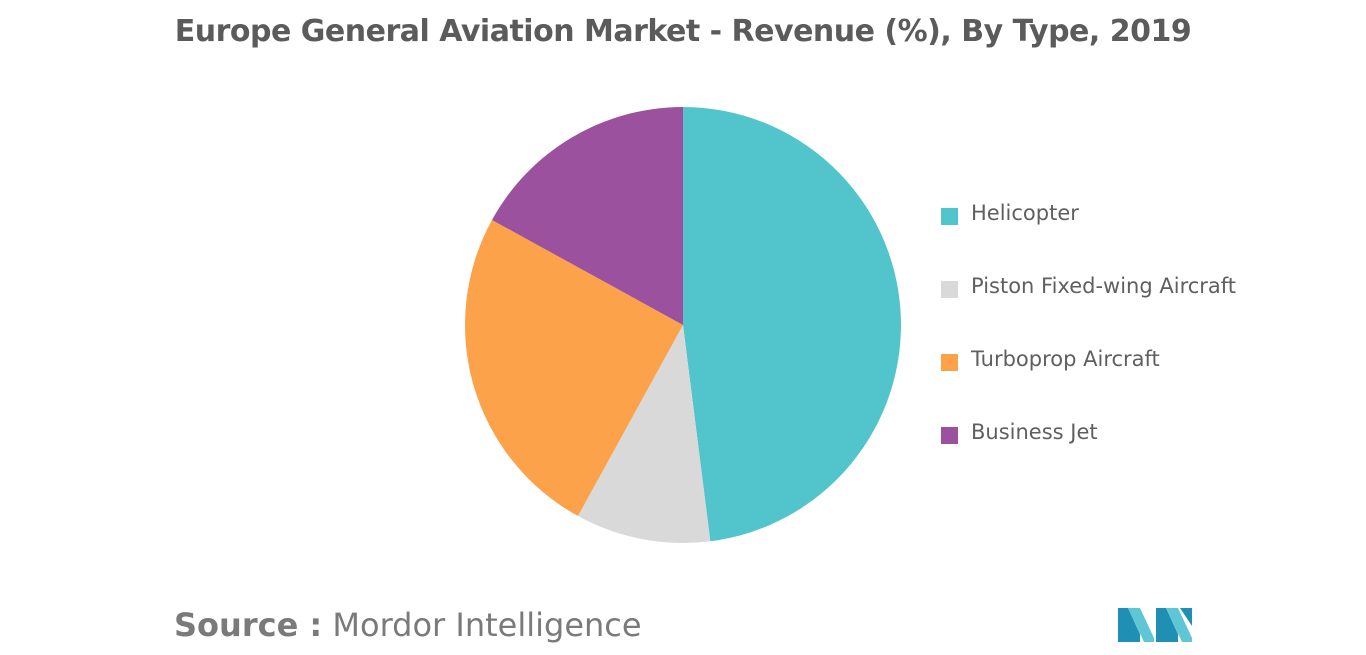 The height and width of the screenshot is (655, 1366). What do you see at coordinates (1034, 432) in the screenshot?
I see `legend-label-business-jet: Business Jet` at bounding box center [1034, 432].